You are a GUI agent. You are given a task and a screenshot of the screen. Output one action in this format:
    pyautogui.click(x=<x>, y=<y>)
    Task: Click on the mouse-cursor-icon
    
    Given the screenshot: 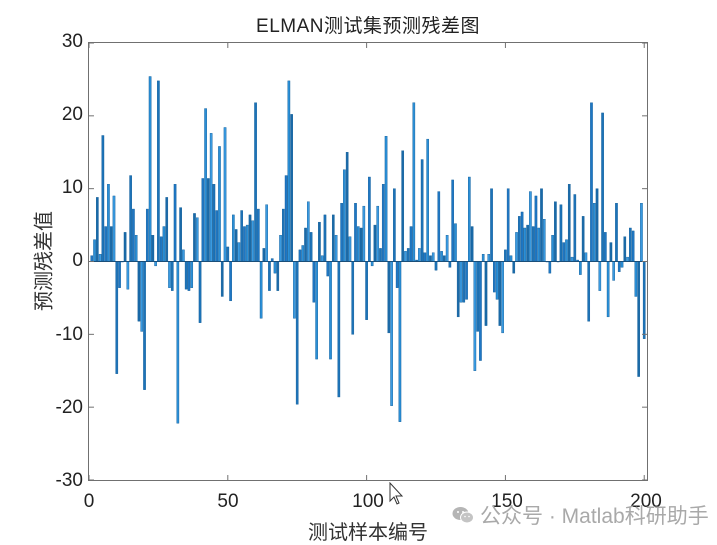 What is the action you would take?
    pyautogui.click(x=397, y=494)
    